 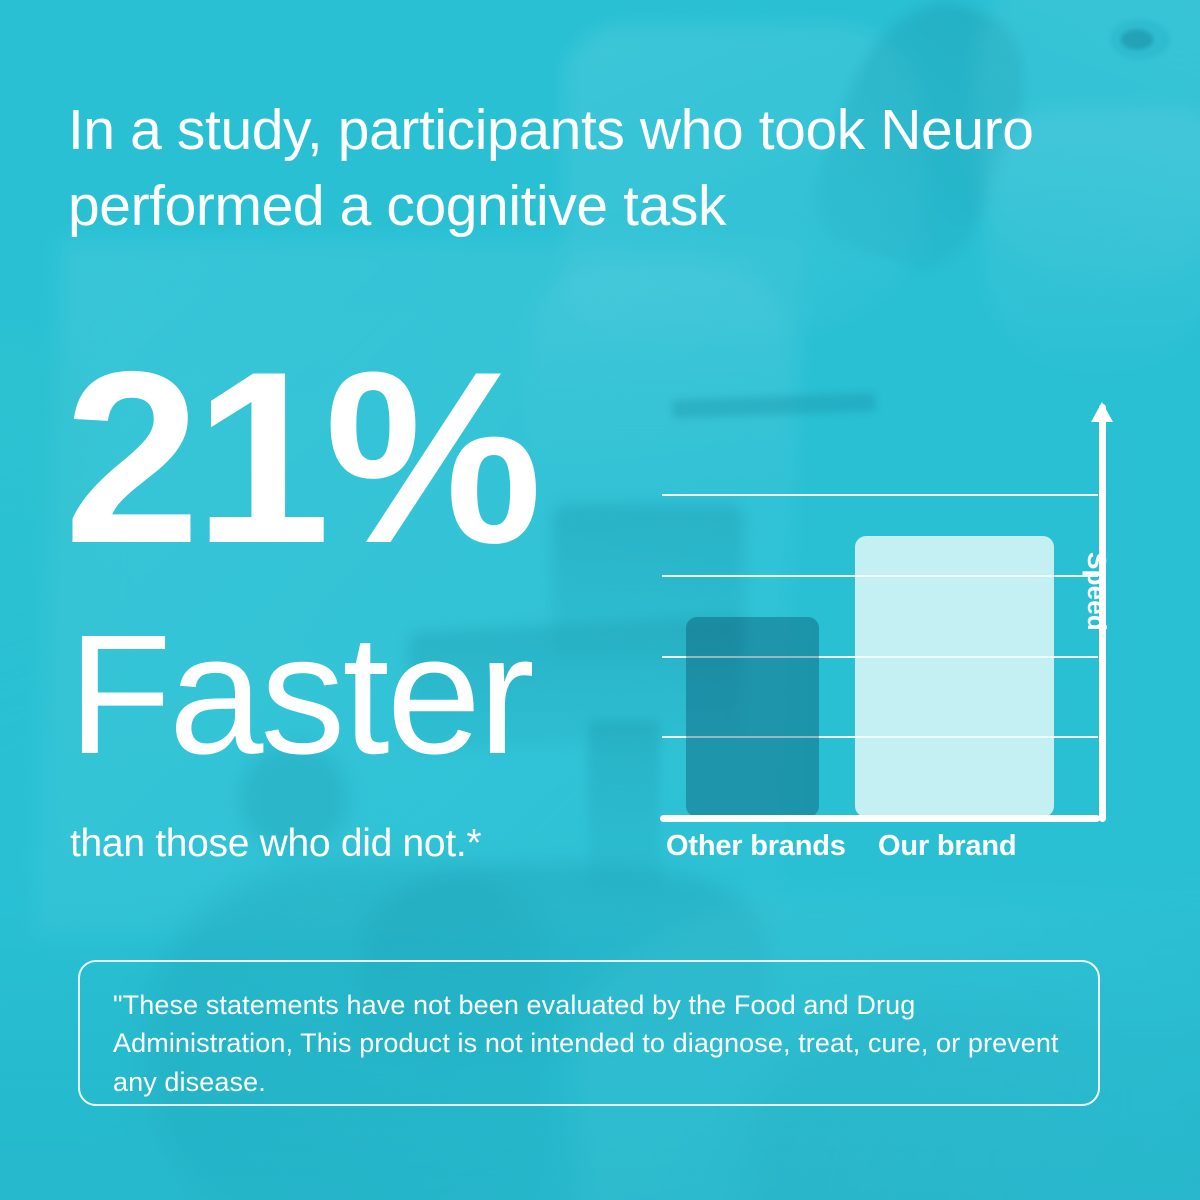 I want to click on bar-our-brand, so click(x=954, y=676).